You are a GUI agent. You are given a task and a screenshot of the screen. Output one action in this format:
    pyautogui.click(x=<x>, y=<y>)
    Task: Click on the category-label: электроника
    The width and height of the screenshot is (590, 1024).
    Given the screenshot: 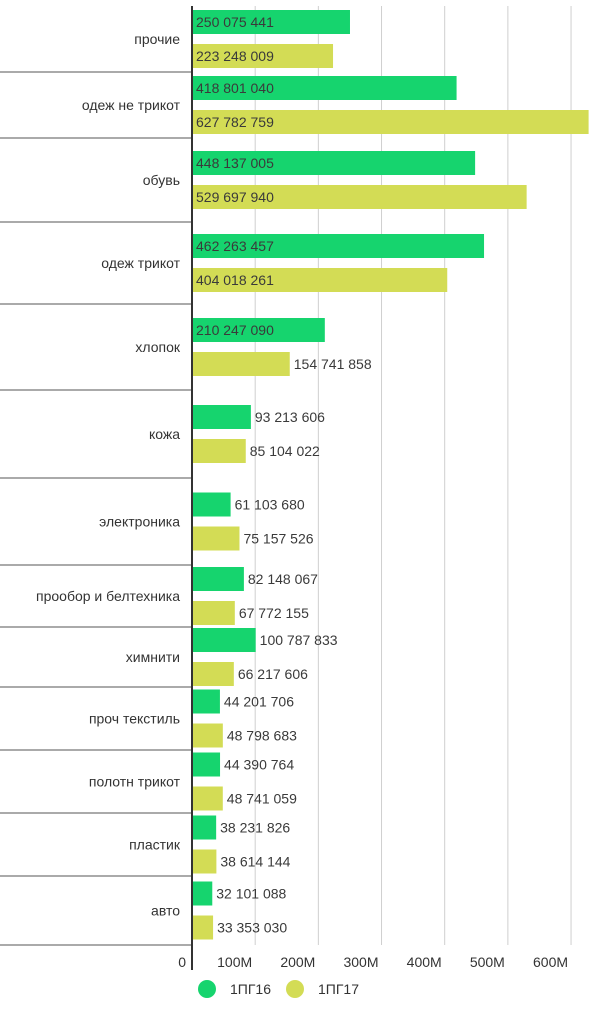 What is the action you would take?
    pyautogui.click(x=139, y=522)
    